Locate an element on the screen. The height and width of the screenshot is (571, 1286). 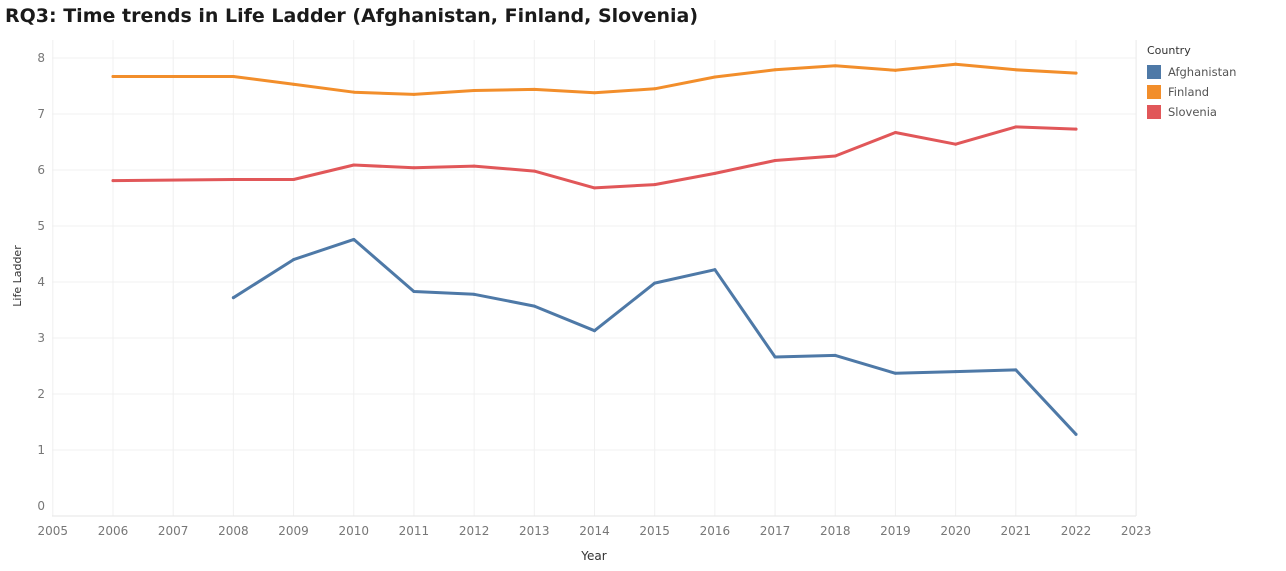
x-tick-label: 2021 is located at coordinates (1016, 531).